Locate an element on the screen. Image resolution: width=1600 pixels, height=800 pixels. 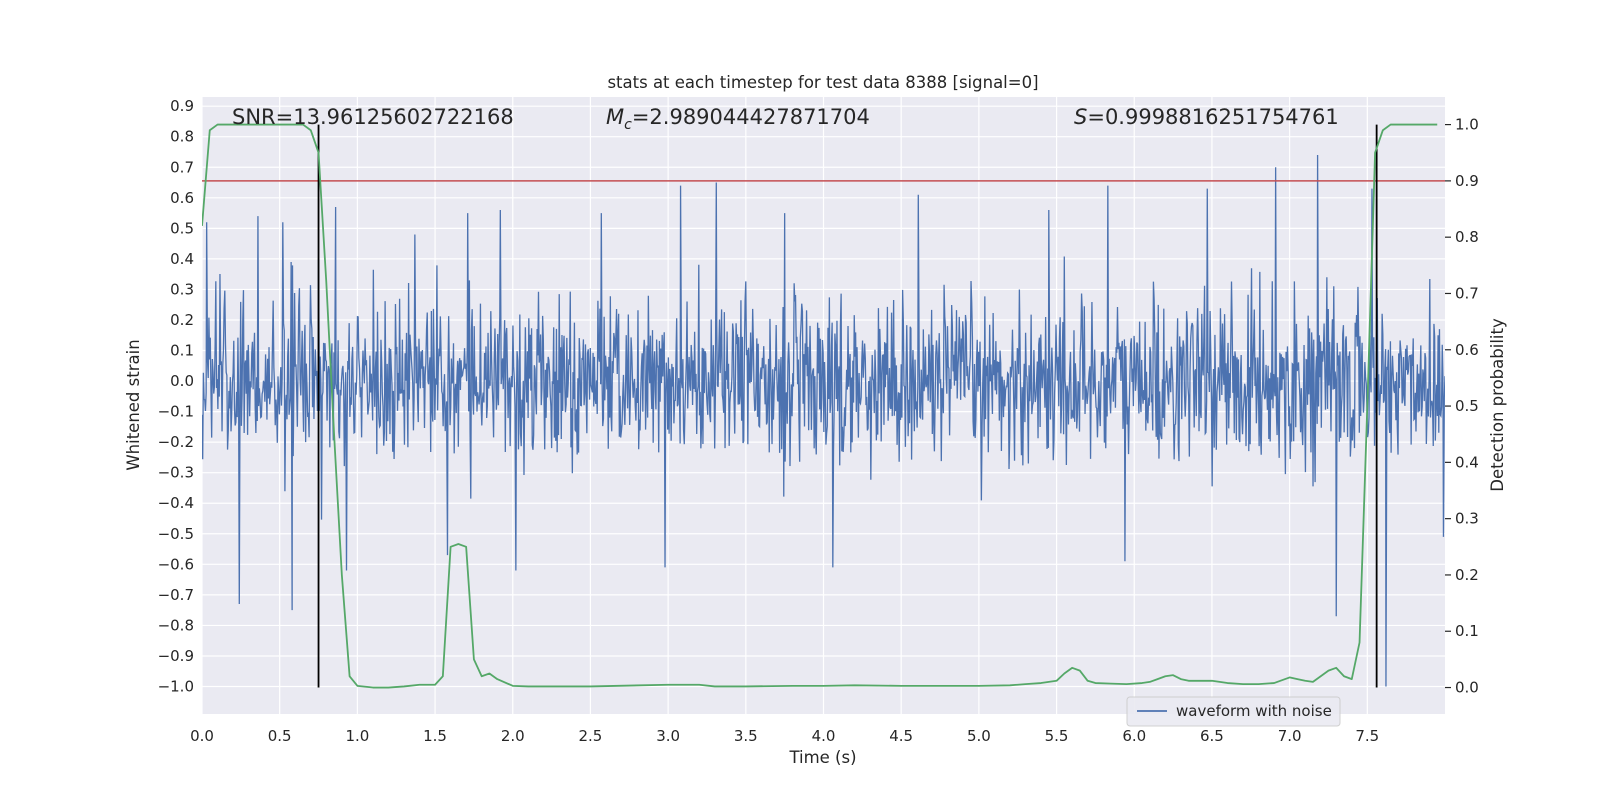
y-tick-label: −0.7 is located at coordinates (176, 595).